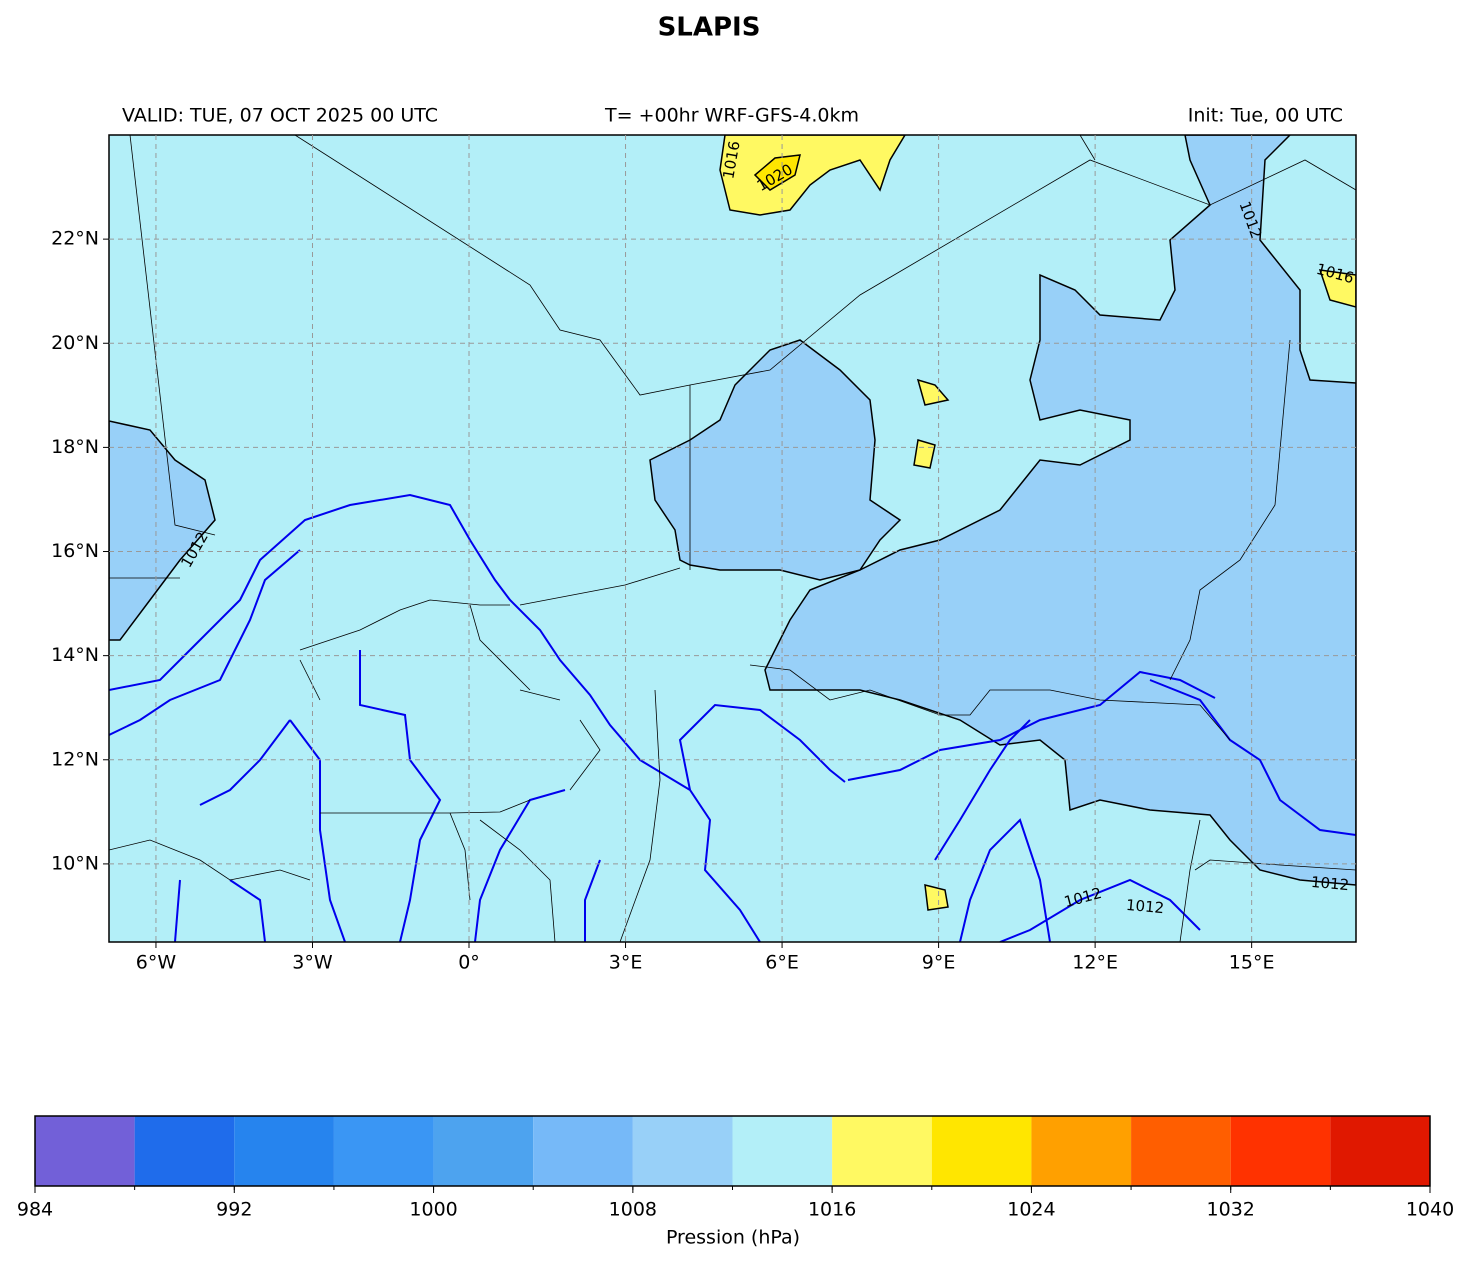 The width and height of the screenshot is (1471, 1268). Describe the element at coordinates (731, 116) in the screenshot. I see `run-info: T= +00hr WRF-GFS-4.0km` at that location.